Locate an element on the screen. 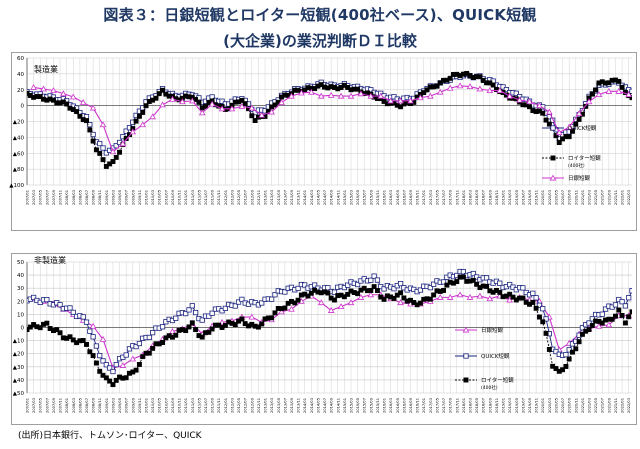  x-tick-label: 2008/05 is located at coordinates (80, 197).